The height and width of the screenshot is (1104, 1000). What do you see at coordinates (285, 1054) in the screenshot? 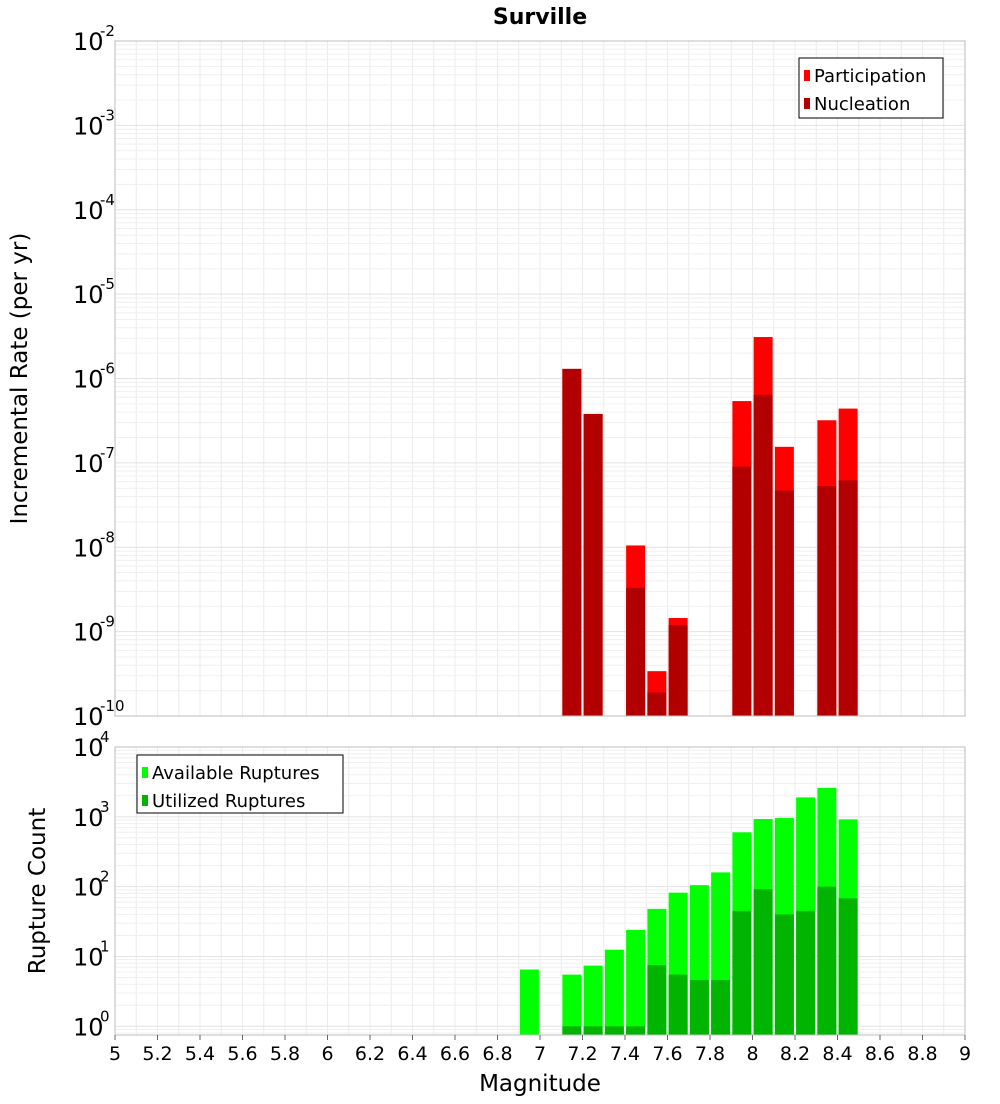
I see `x-tick-label: 5.8` at bounding box center [285, 1054].